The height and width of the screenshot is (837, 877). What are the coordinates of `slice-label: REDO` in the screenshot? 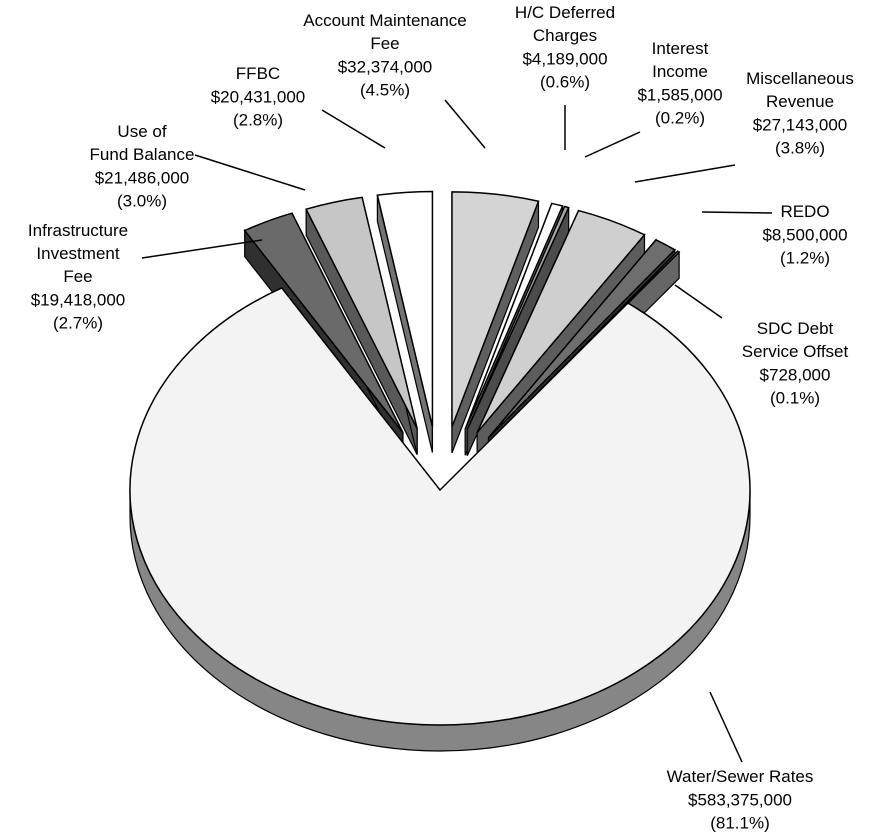 It's located at (804, 211).